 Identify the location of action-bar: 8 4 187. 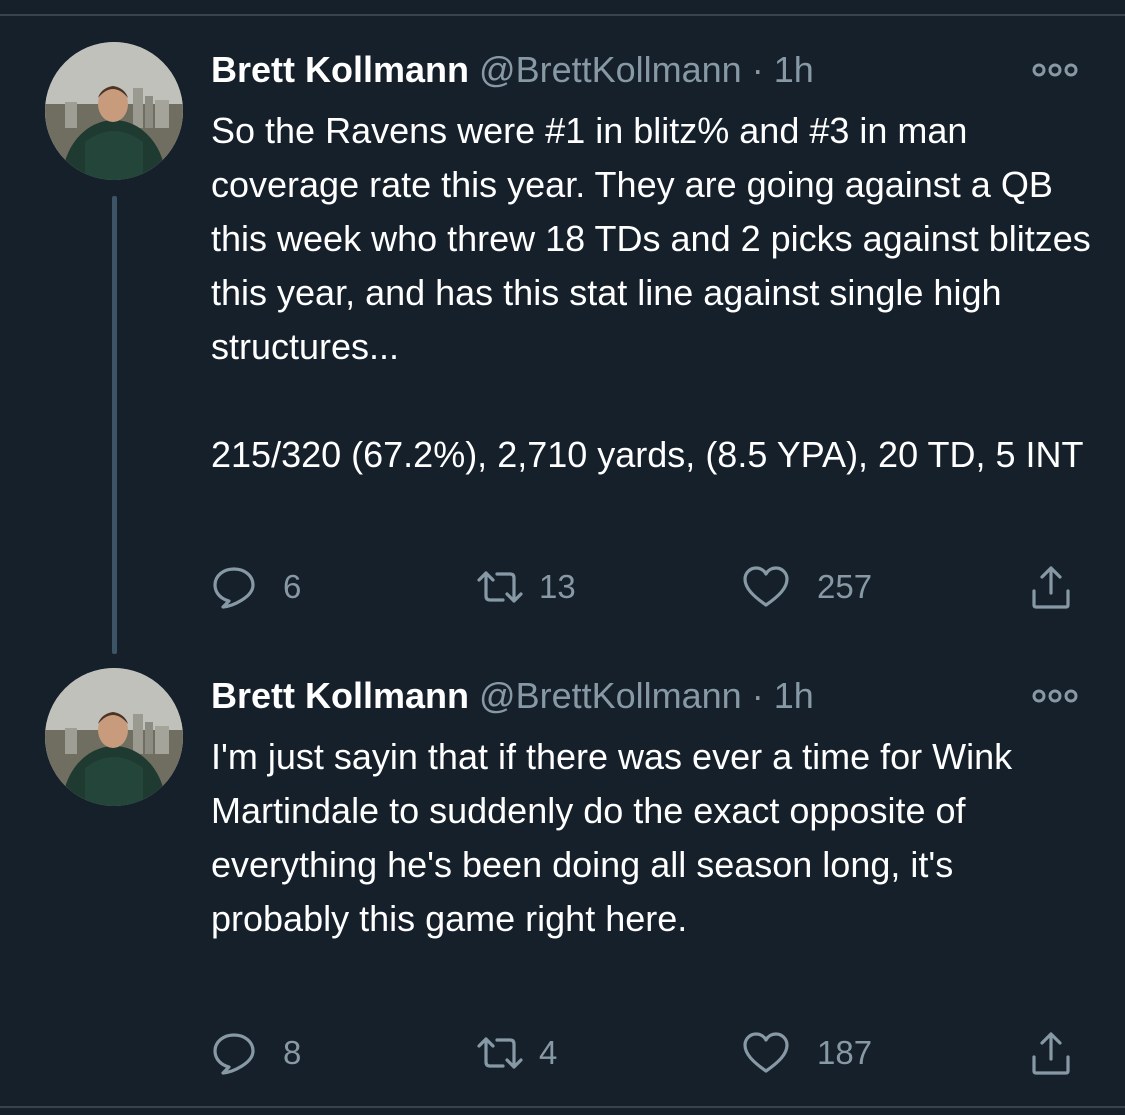
(646, 1053).